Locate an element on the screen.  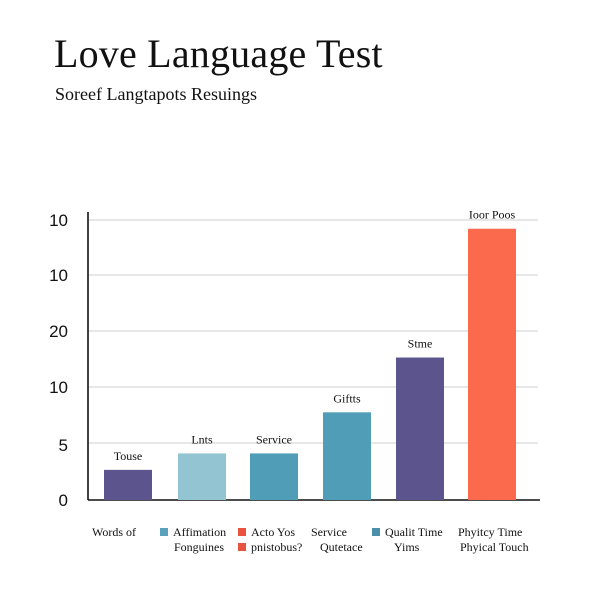
y-tick-label: 0 is located at coordinates (63, 500).